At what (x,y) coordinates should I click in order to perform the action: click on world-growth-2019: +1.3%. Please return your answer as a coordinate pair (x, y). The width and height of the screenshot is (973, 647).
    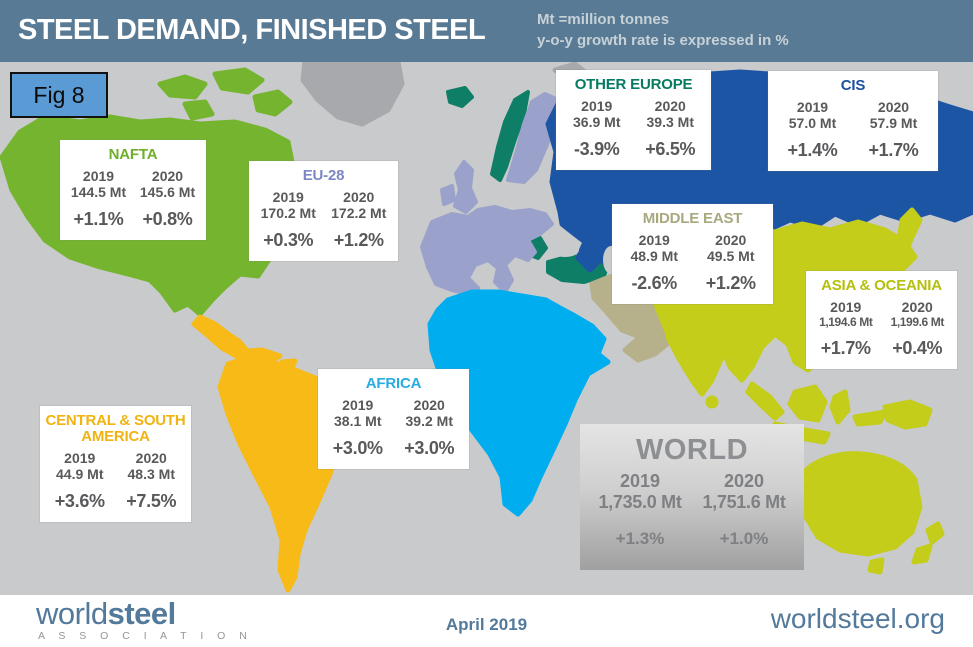
    Looking at the image, I should click on (640, 538).